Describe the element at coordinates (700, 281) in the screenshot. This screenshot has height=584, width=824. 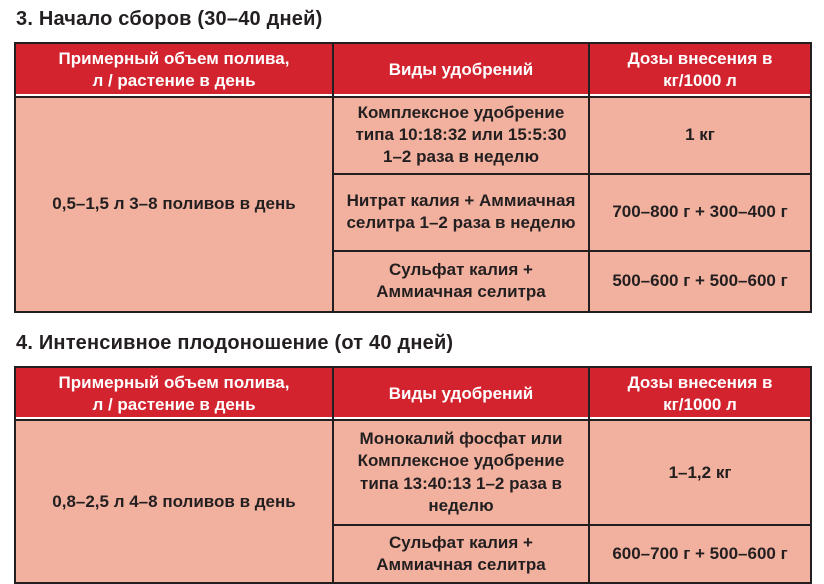
I see `dose-cell: 500–600 г + 500–600 г` at that location.